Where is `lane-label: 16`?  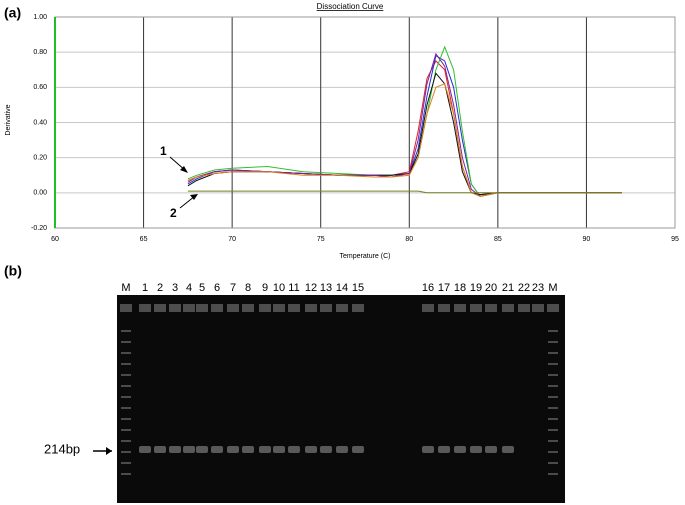 lane-label: 16 is located at coordinates (428, 288).